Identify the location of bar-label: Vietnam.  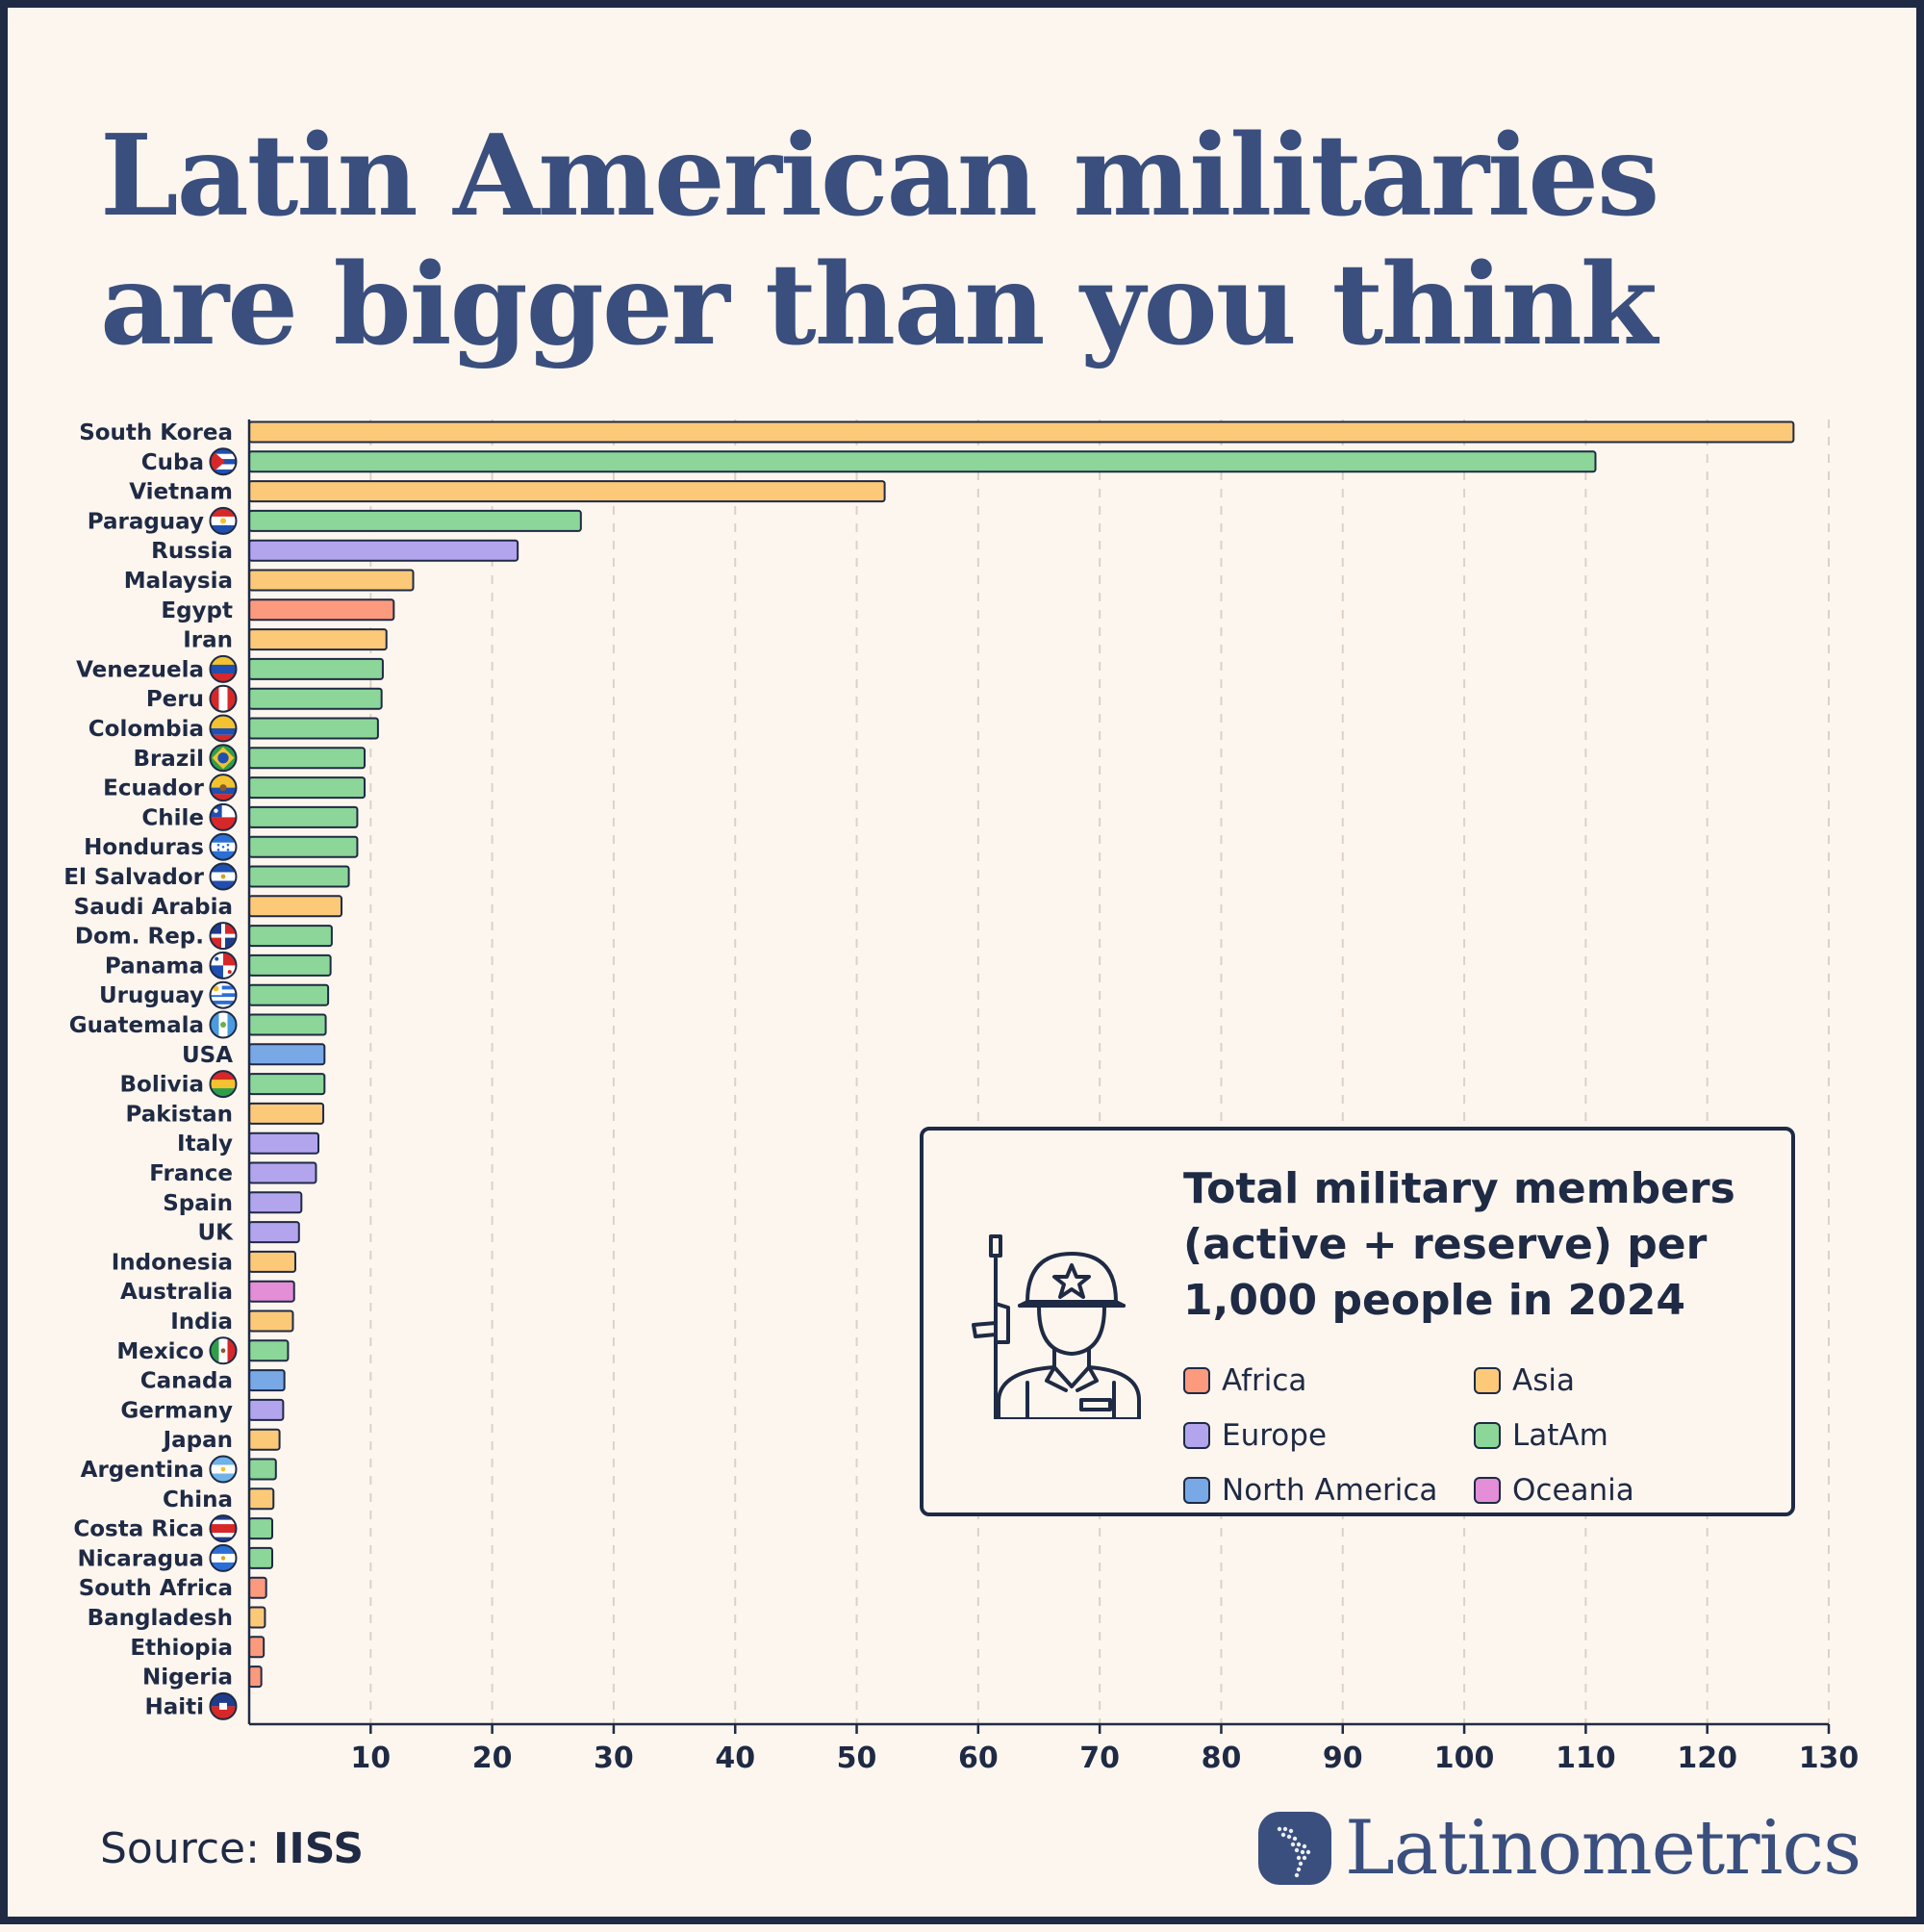
(181, 492).